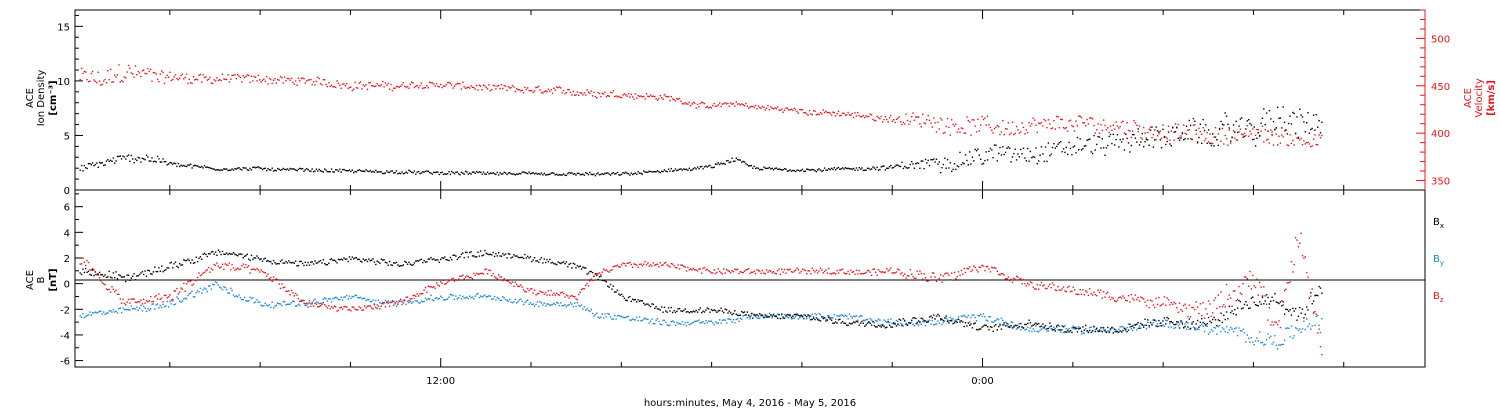  What do you see at coordinates (1438, 223) in the screenshot?
I see `legend-bx: Bx` at bounding box center [1438, 223].